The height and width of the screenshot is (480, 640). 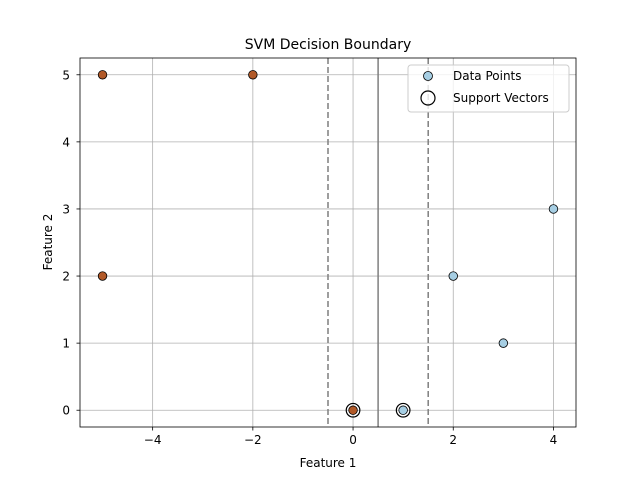 I want to click on y-axis-label: Feature 2, so click(x=48, y=242).